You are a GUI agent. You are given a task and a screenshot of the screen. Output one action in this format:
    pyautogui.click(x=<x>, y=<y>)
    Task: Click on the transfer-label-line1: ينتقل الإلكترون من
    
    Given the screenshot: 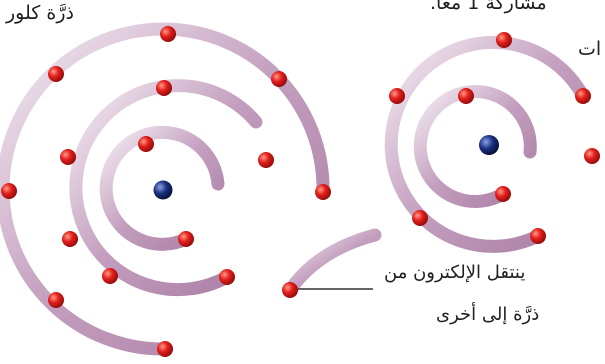 What is the action you would take?
    pyautogui.click(x=455, y=272)
    